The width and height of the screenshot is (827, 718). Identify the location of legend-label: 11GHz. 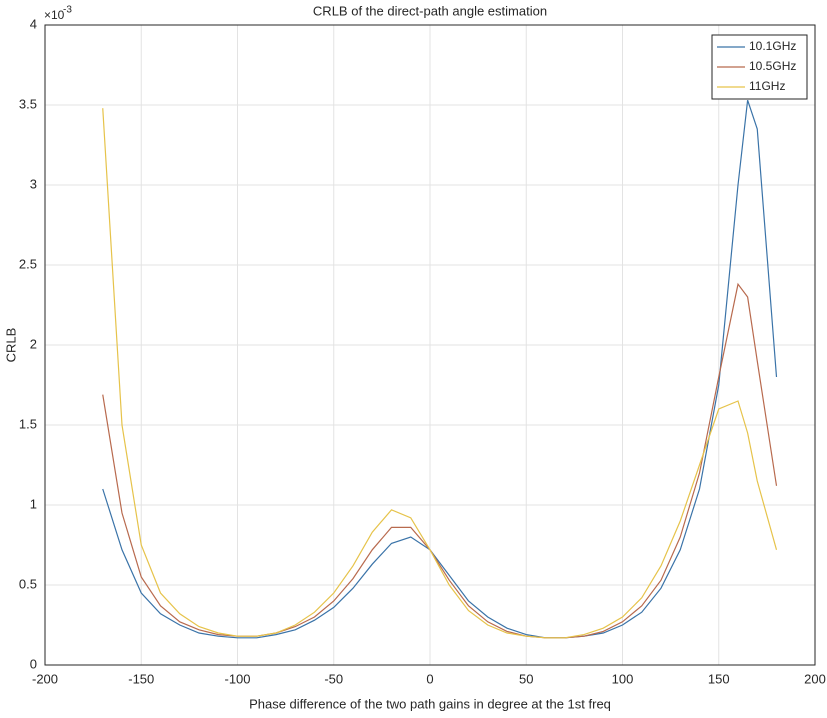
(767, 86).